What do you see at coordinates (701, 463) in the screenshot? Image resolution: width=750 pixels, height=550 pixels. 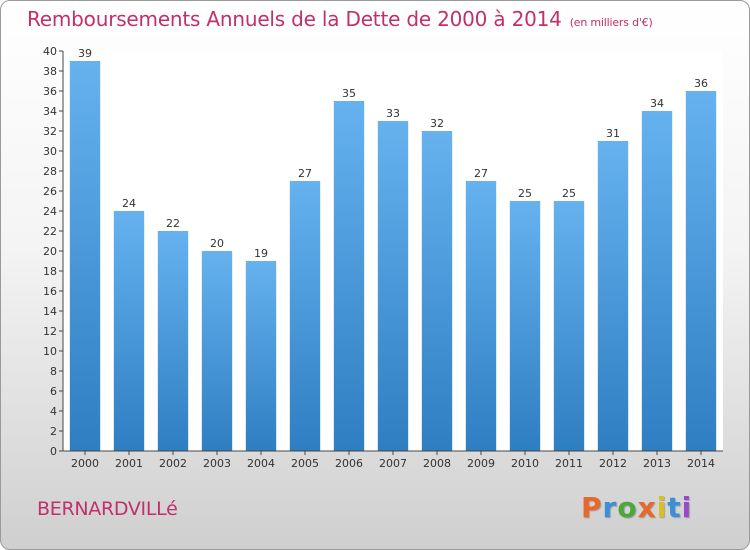 I see `x-tick-label: 2014` at bounding box center [701, 463].